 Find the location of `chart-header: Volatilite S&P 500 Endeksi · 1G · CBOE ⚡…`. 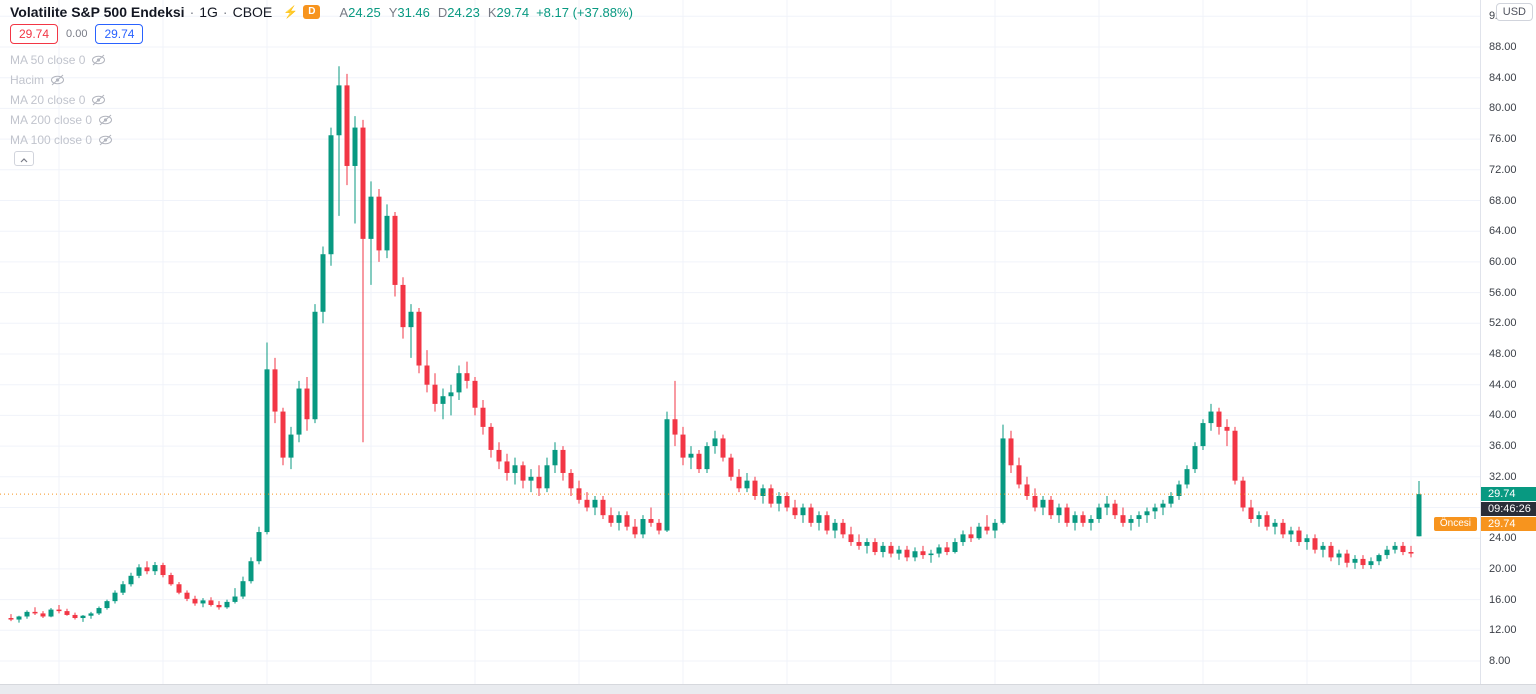

chart-header: Volatilite S&P 500 Endeksi · 1G · CBOE ⚡… is located at coordinates (321, 12).